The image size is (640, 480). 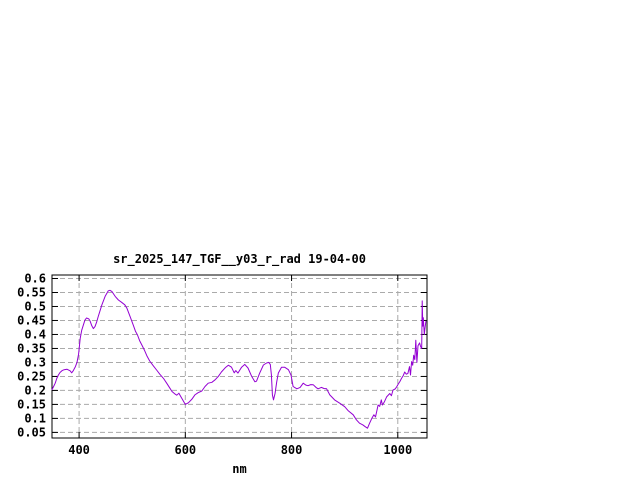 What do you see at coordinates (185, 450) in the screenshot?
I see `x-tick-label: 600` at bounding box center [185, 450].